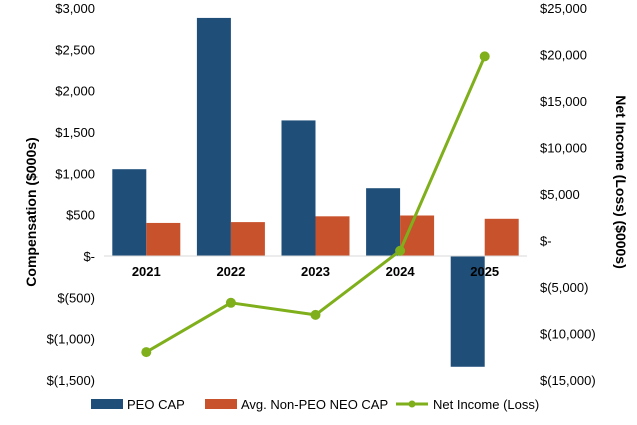 The width and height of the screenshot is (637, 425). Describe the element at coordinates (76, 297) in the screenshot. I see `left-tick-label: $(500)` at that location.